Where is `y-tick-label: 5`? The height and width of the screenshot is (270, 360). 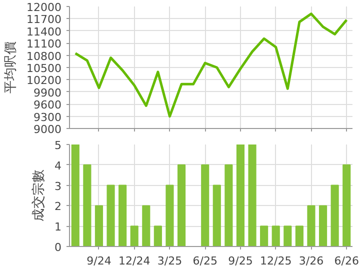
y-tick-label: 5 is located at coordinates (58, 145).